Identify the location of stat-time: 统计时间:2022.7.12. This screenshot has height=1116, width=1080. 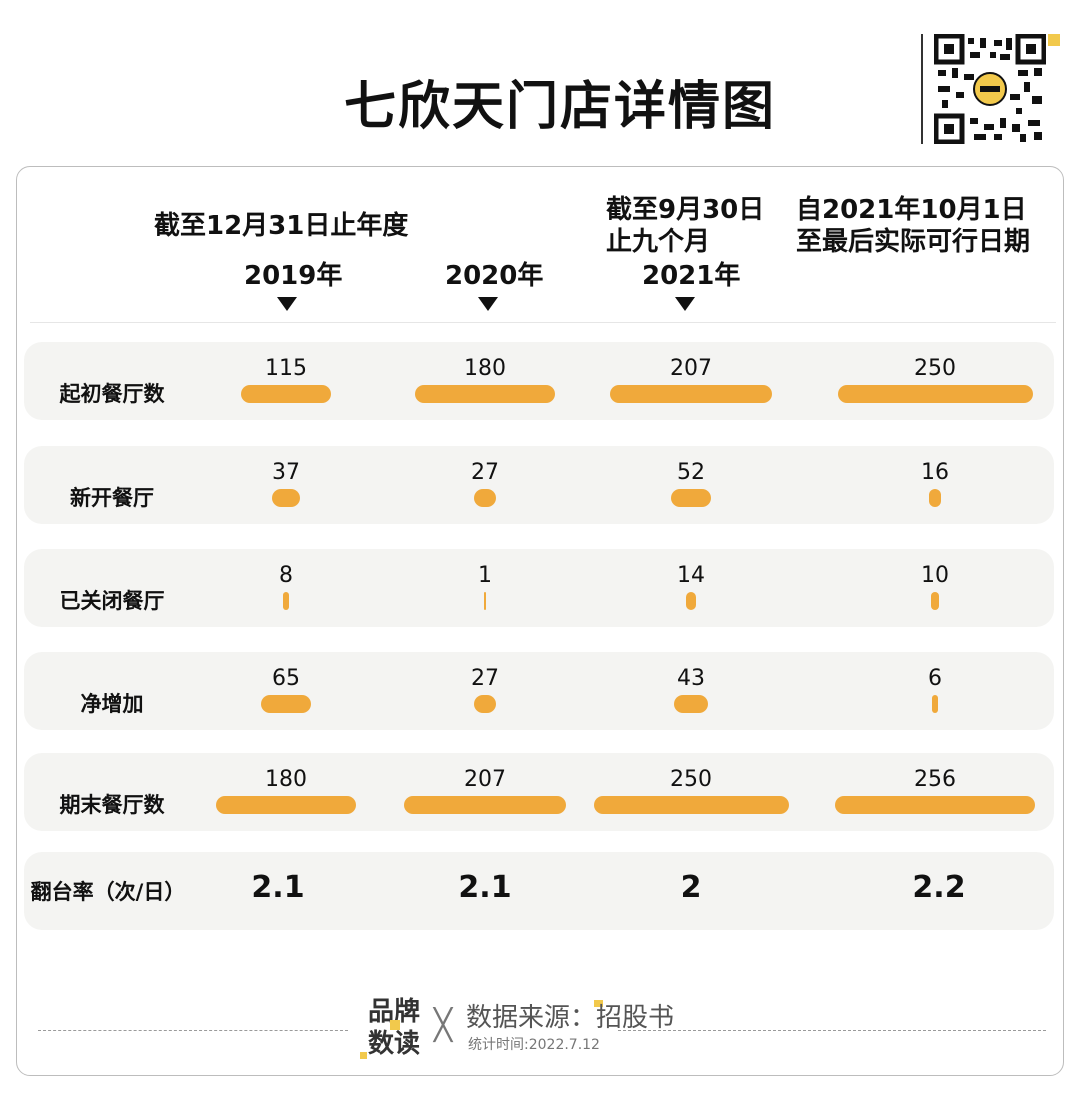
(534, 1045).